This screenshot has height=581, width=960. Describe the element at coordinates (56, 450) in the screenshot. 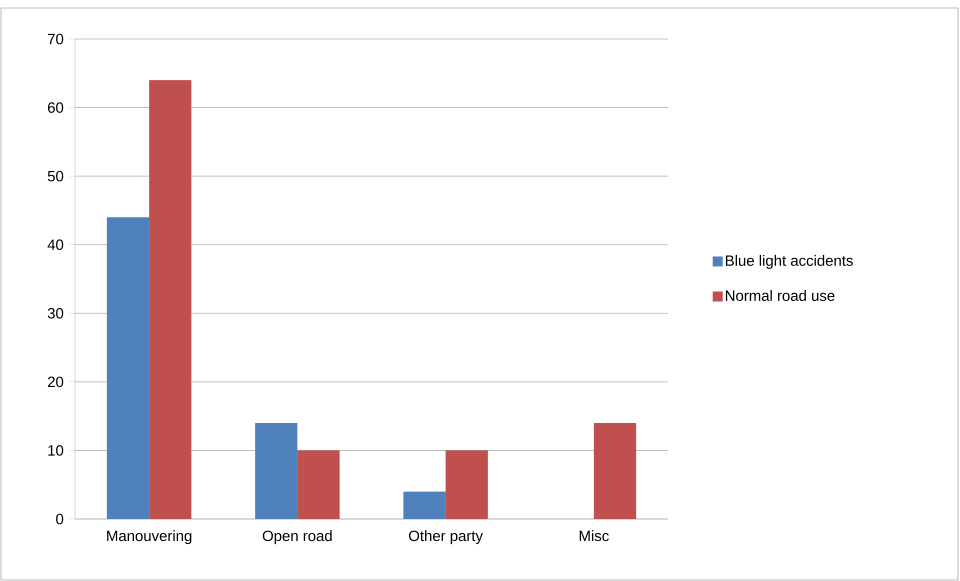

I see `y-tick-label: 10` at that location.